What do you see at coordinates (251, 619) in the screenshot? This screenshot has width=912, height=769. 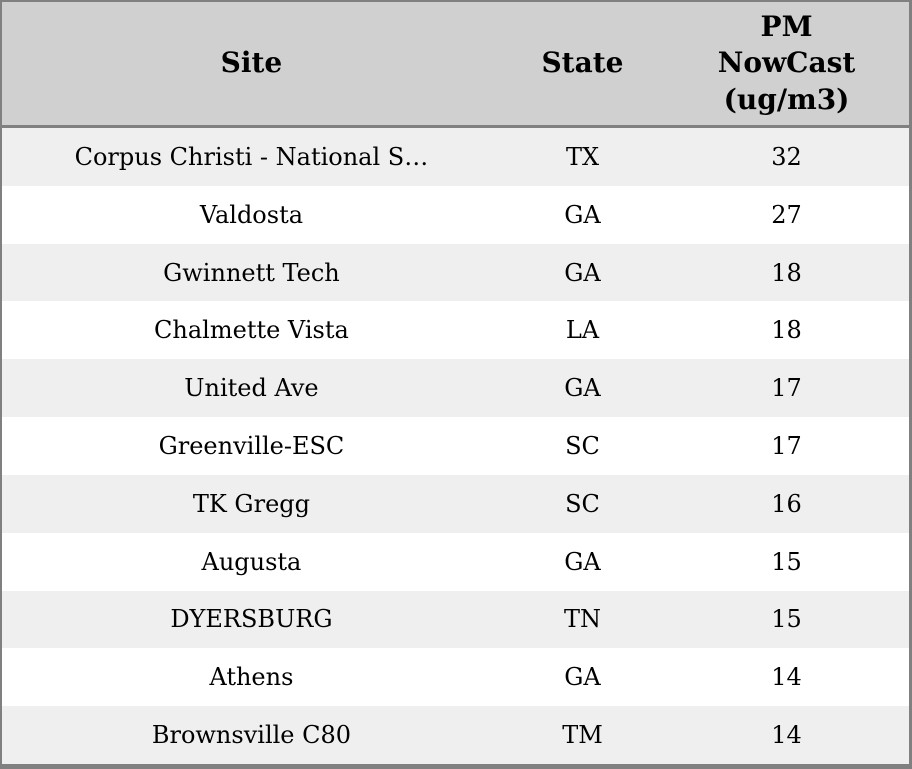 I see `site-cell: DYERSBURG` at bounding box center [251, 619].